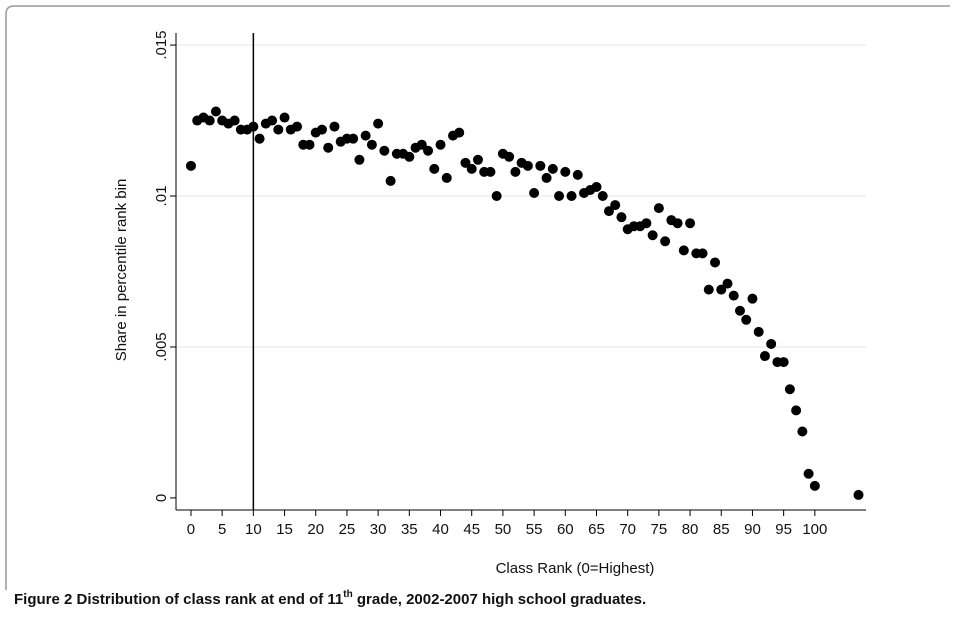 This screenshot has width=956, height=625. I want to click on y-tick-label: .005, so click(161, 346).